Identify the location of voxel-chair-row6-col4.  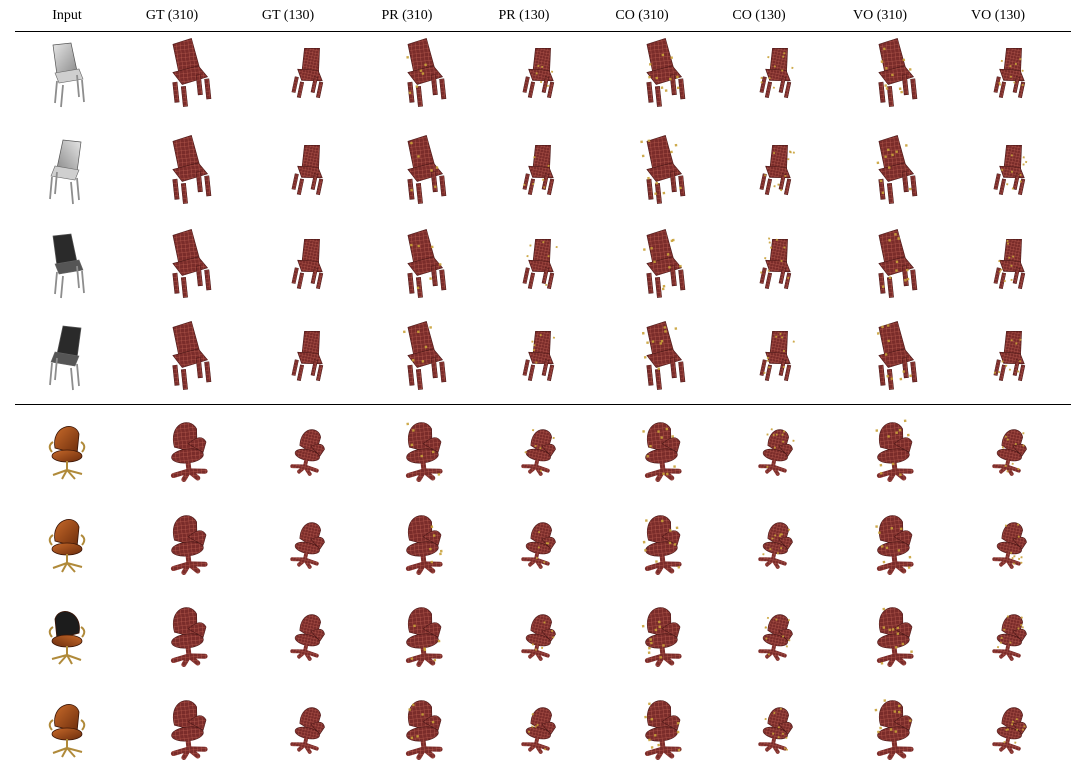
(538, 545).